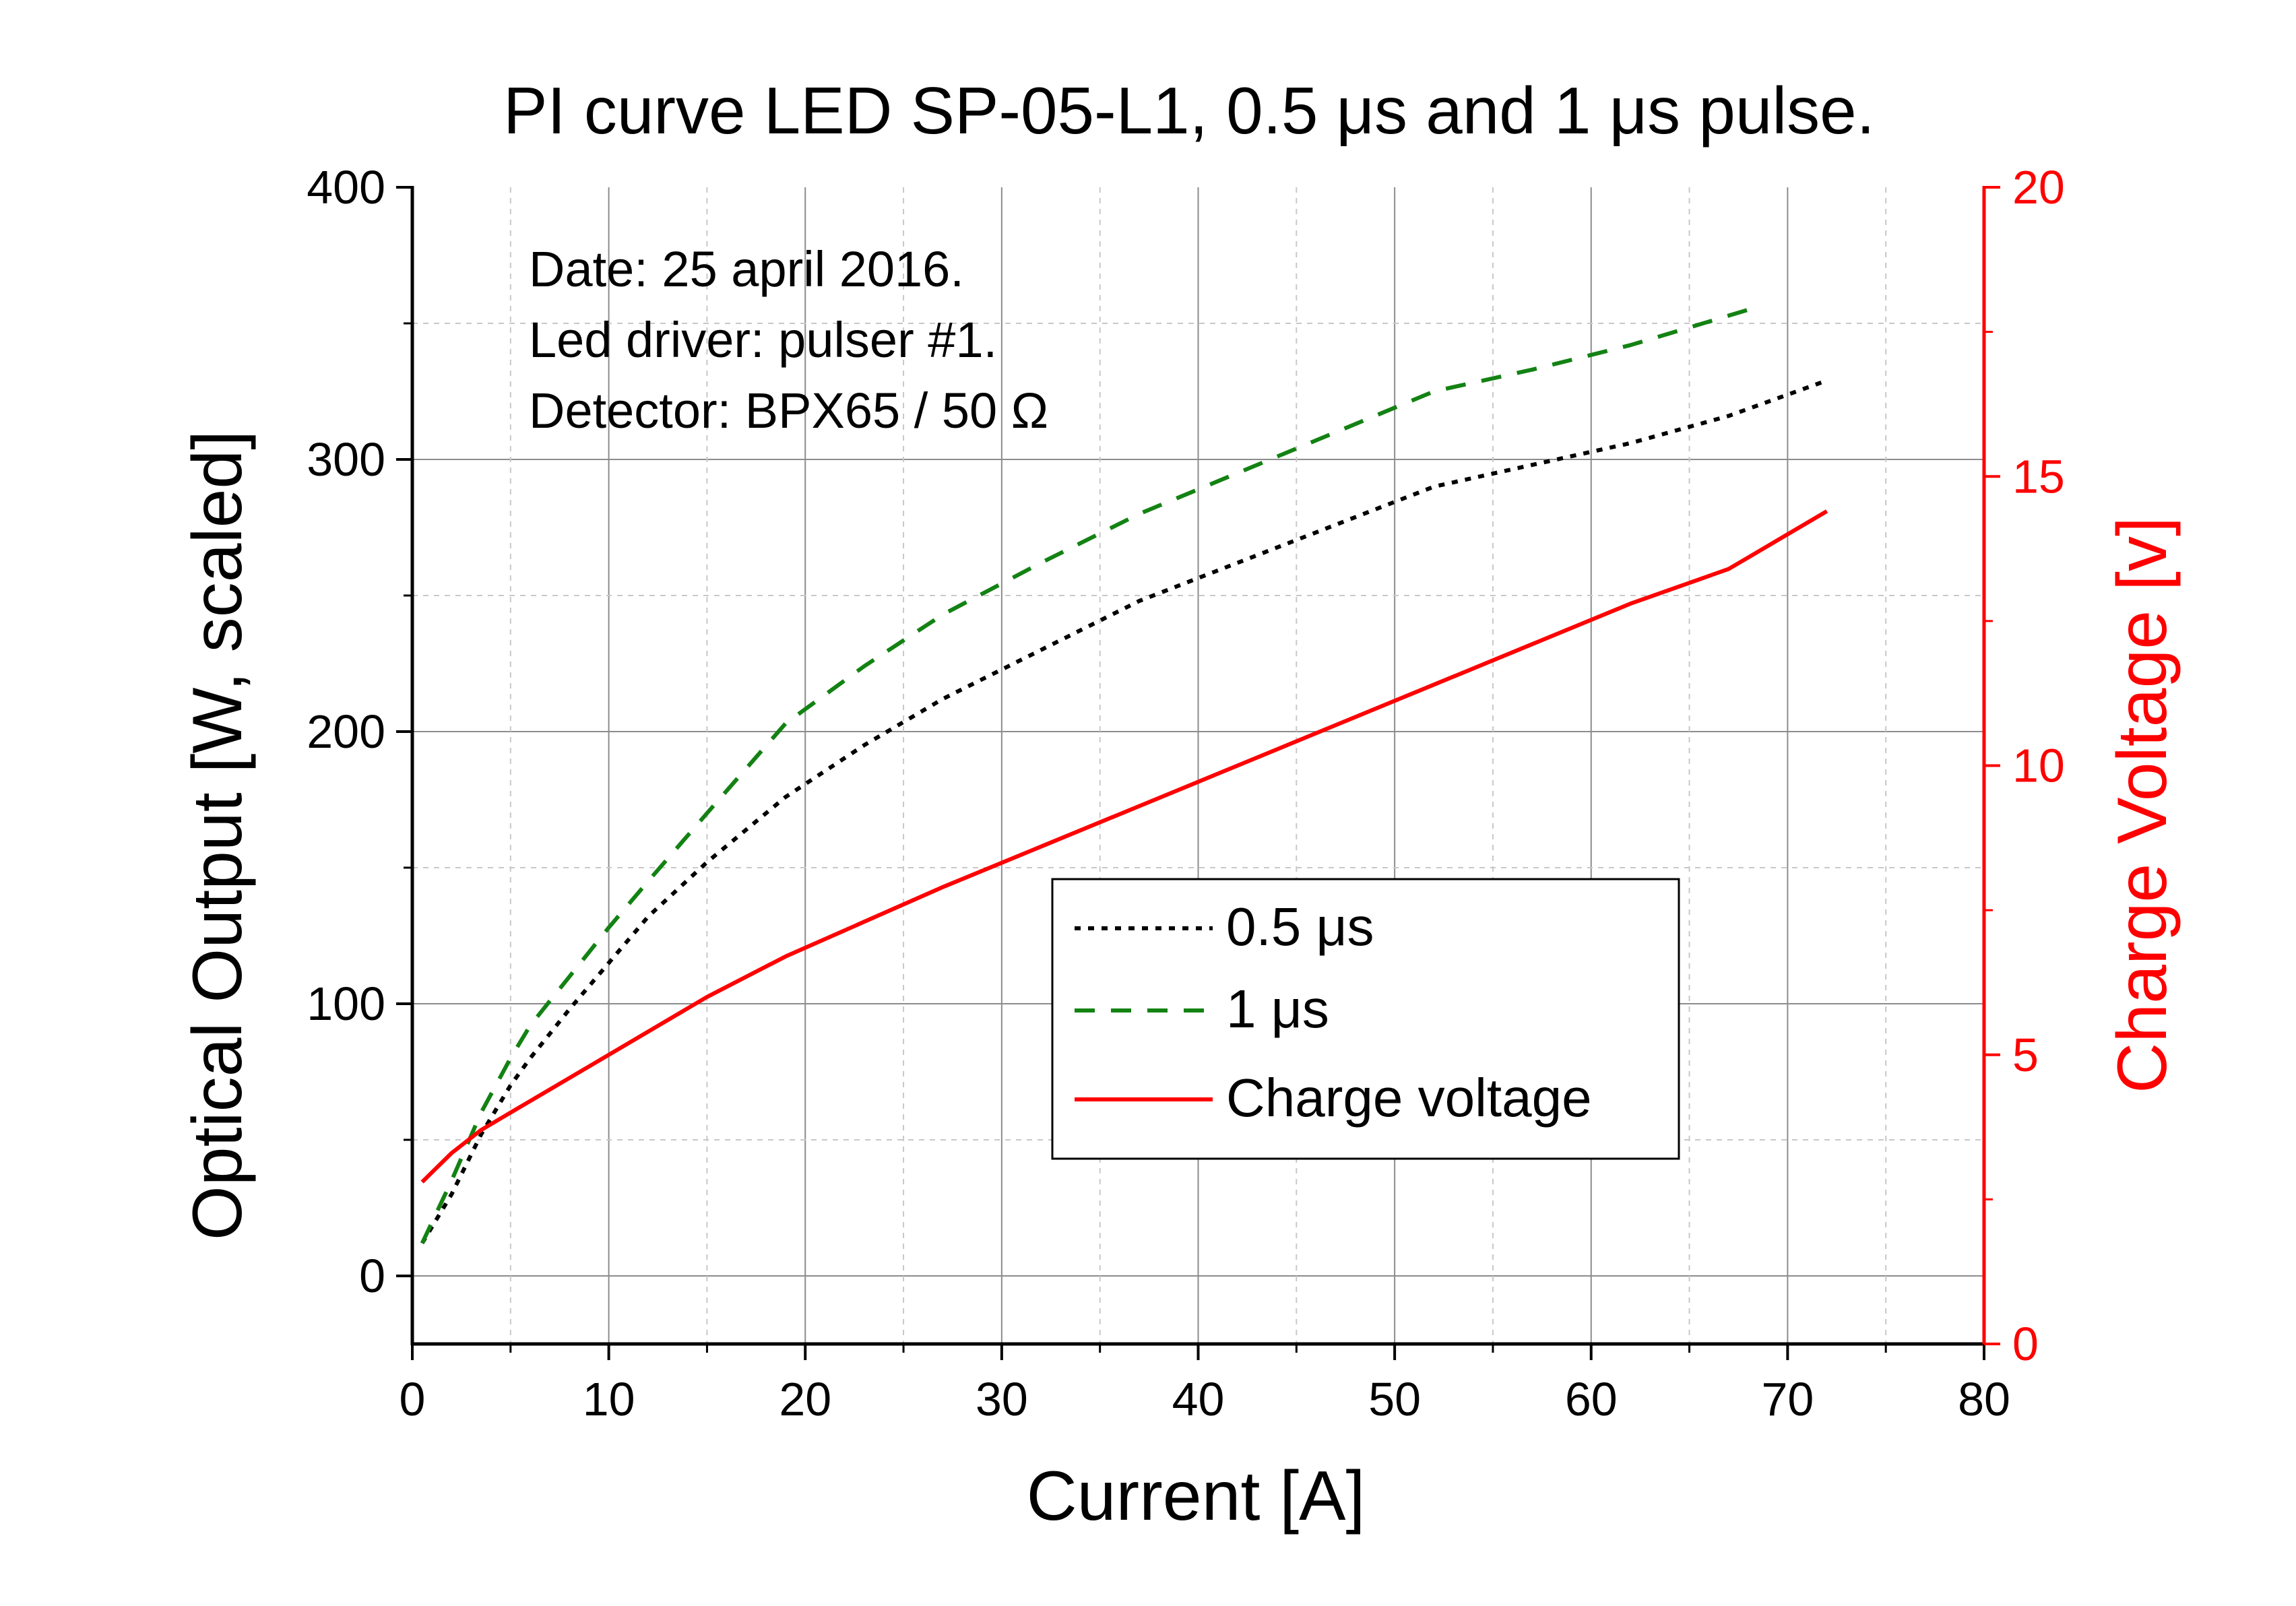 The height and width of the screenshot is (1606, 2296). What do you see at coordinates (346, 731) in the screenshot?
I see `y-tick-label: 200` at bounding box center [346, 731].